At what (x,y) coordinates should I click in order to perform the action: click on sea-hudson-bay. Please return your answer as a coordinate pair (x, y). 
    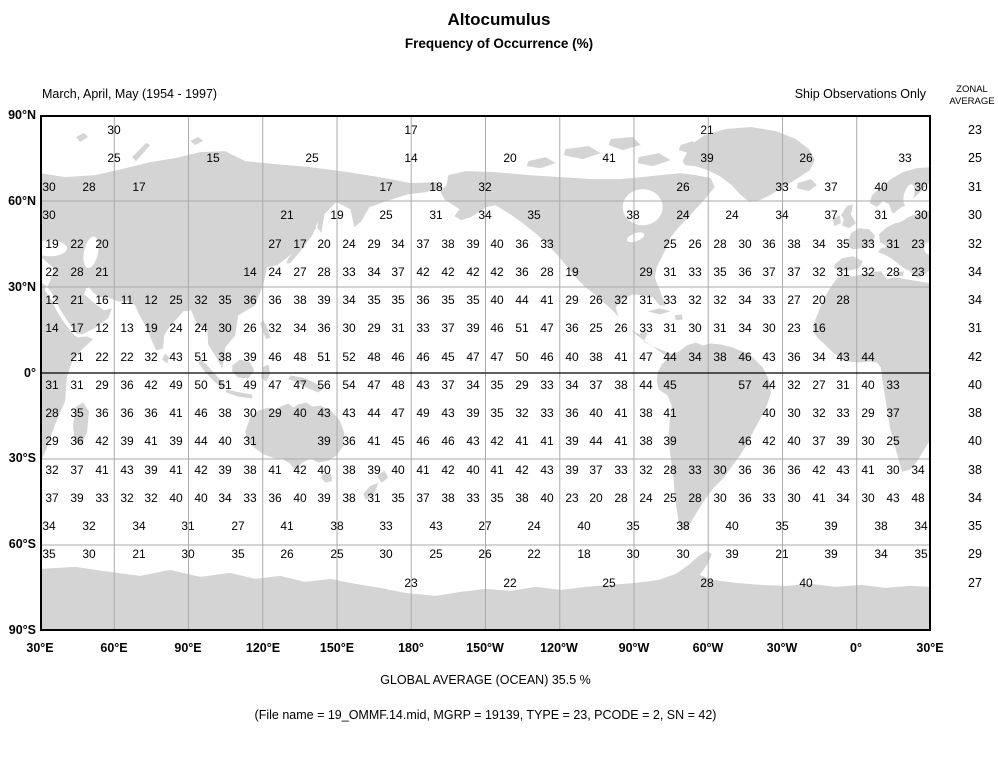
    Looking at the image, I should click on (642, 207).